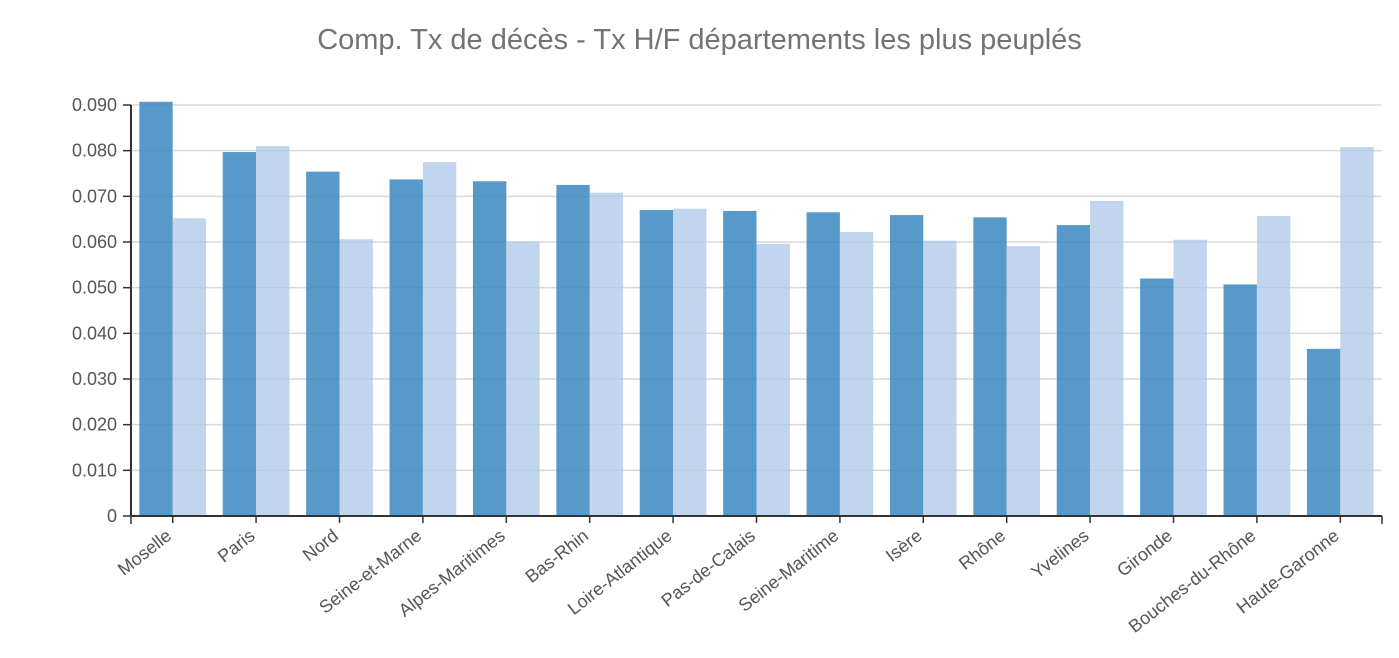  What do you see at coordinates (236, 545) in the screenshot?
I see `x-tick-label: Paris` at bounding box center [236, 545].